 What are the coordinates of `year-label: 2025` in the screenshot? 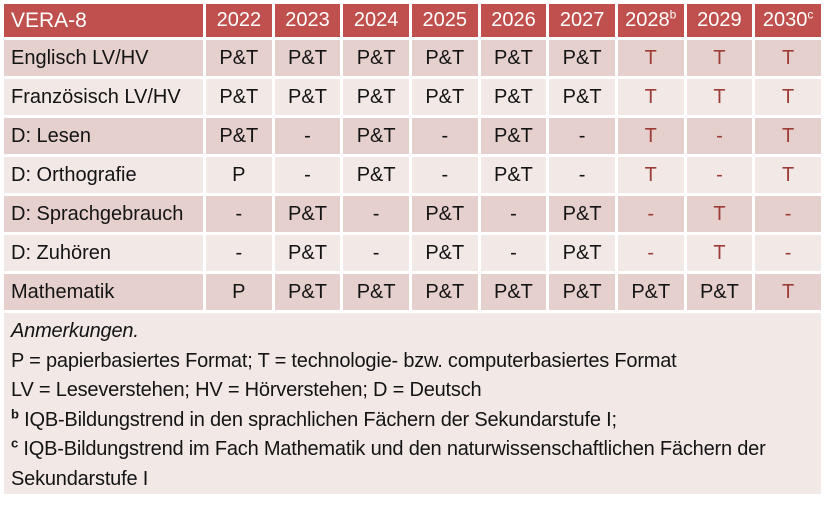 It's located at (445, 20).